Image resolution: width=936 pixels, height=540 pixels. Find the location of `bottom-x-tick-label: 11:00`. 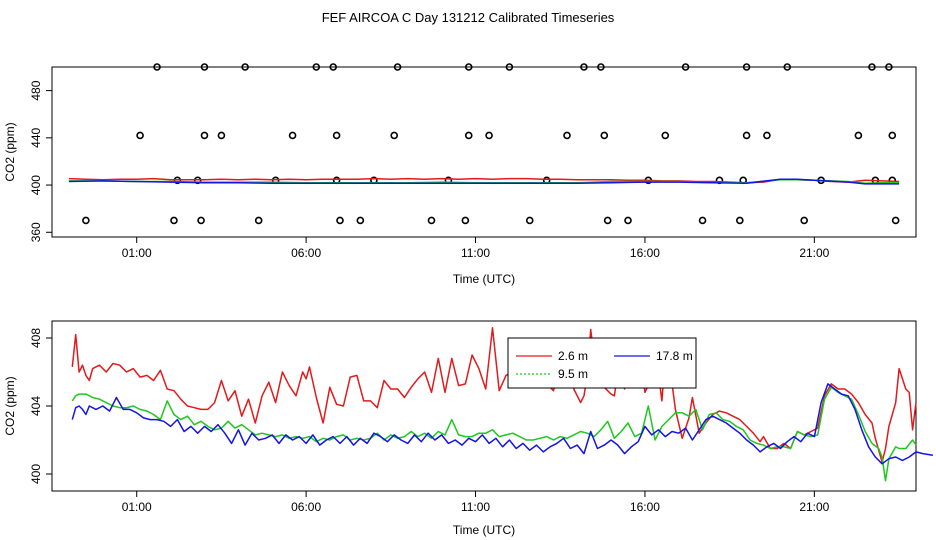

bottom-x-tick-label: 11:00 is located at coordinates (475, 507).